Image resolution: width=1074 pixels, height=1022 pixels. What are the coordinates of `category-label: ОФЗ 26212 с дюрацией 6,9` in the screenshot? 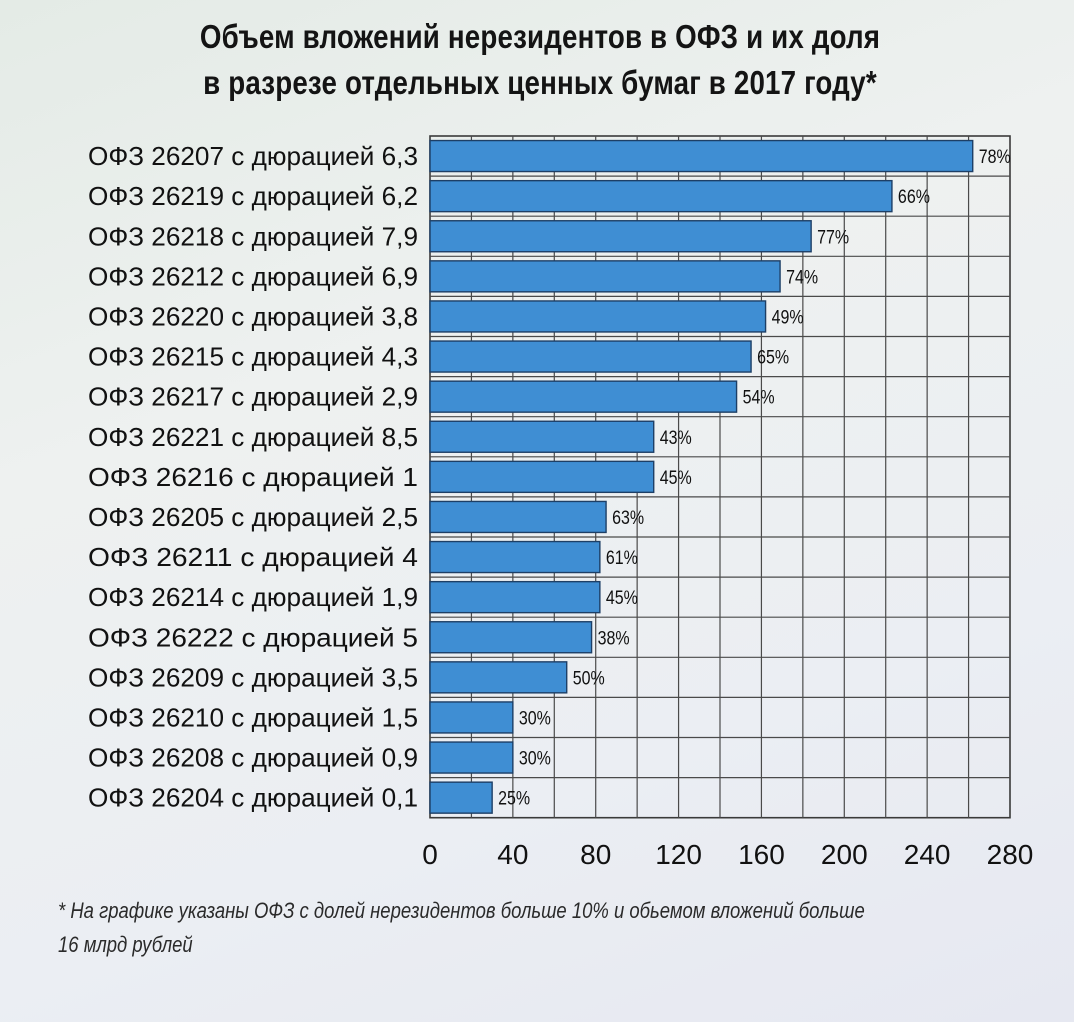 It's located at (253, 276).